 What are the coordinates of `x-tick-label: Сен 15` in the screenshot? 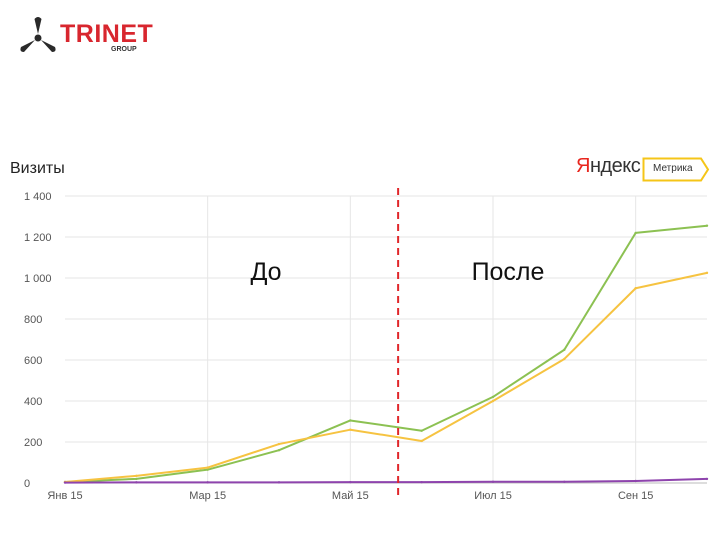 It's located at (635, 496).